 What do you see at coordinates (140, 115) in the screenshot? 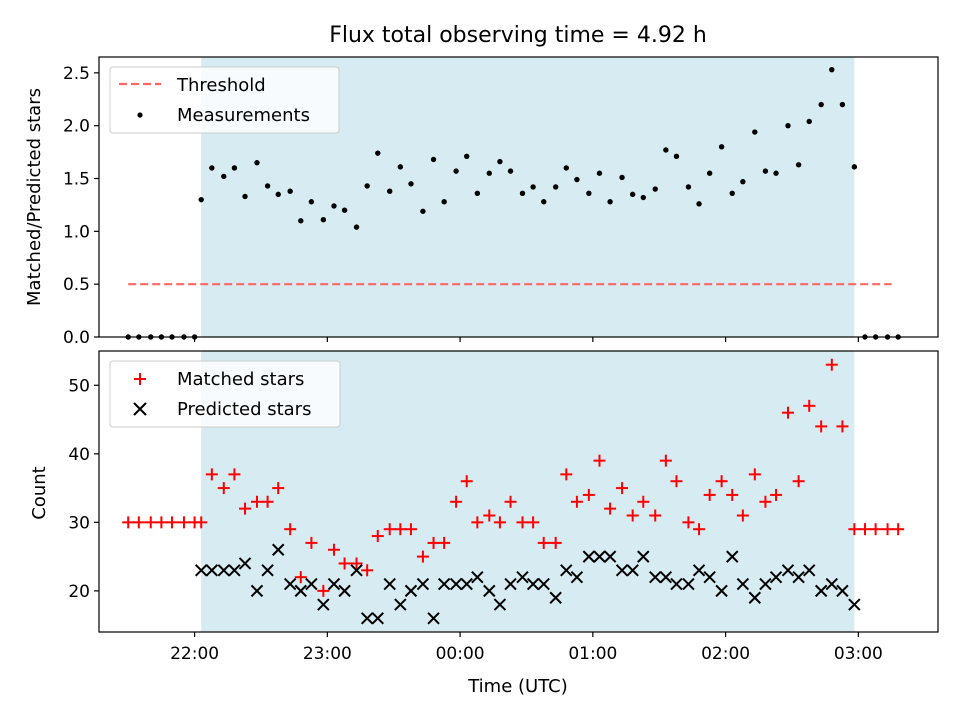
I see `measurements-legend-swatch` at bounding box center [140, 115].